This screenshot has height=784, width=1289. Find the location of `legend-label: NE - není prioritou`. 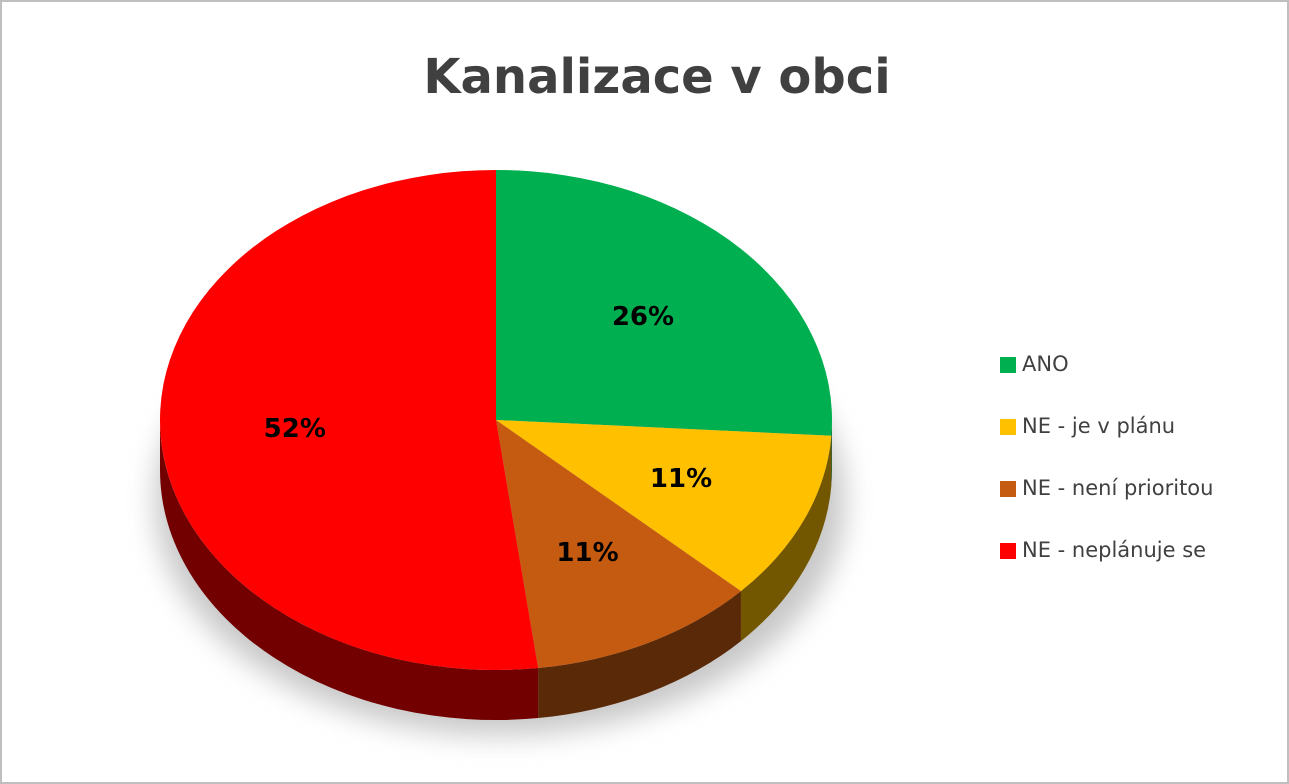

legend-label: NE - není prioritou is located at coordinates (1117, 488).